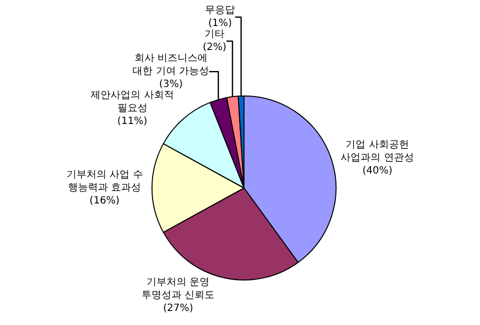  What do you see at coordinates (178, 288) in the screenshot?
I see `slice-label: 기부처의 운영 투명성과 신뢰도` at bounding box center [178, 288].